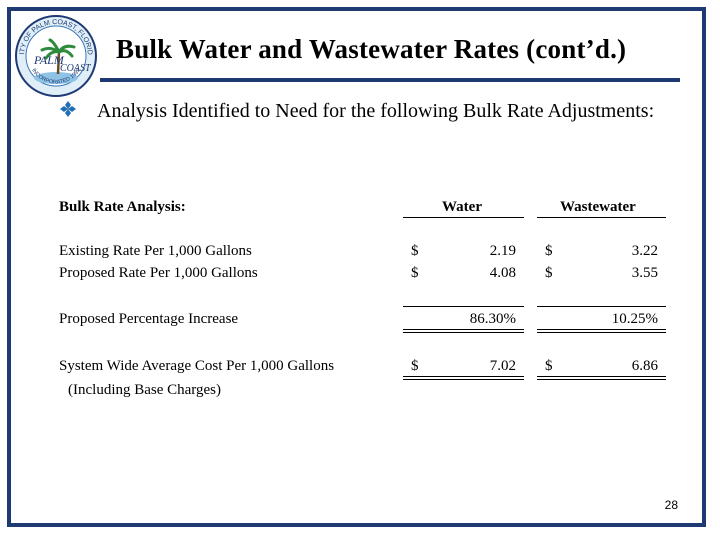 The width and height of the screenshot is (720, 540). Describe the element at coordinates (49, 60) in the screenshot. I see `svg-text: PALM` at that location.